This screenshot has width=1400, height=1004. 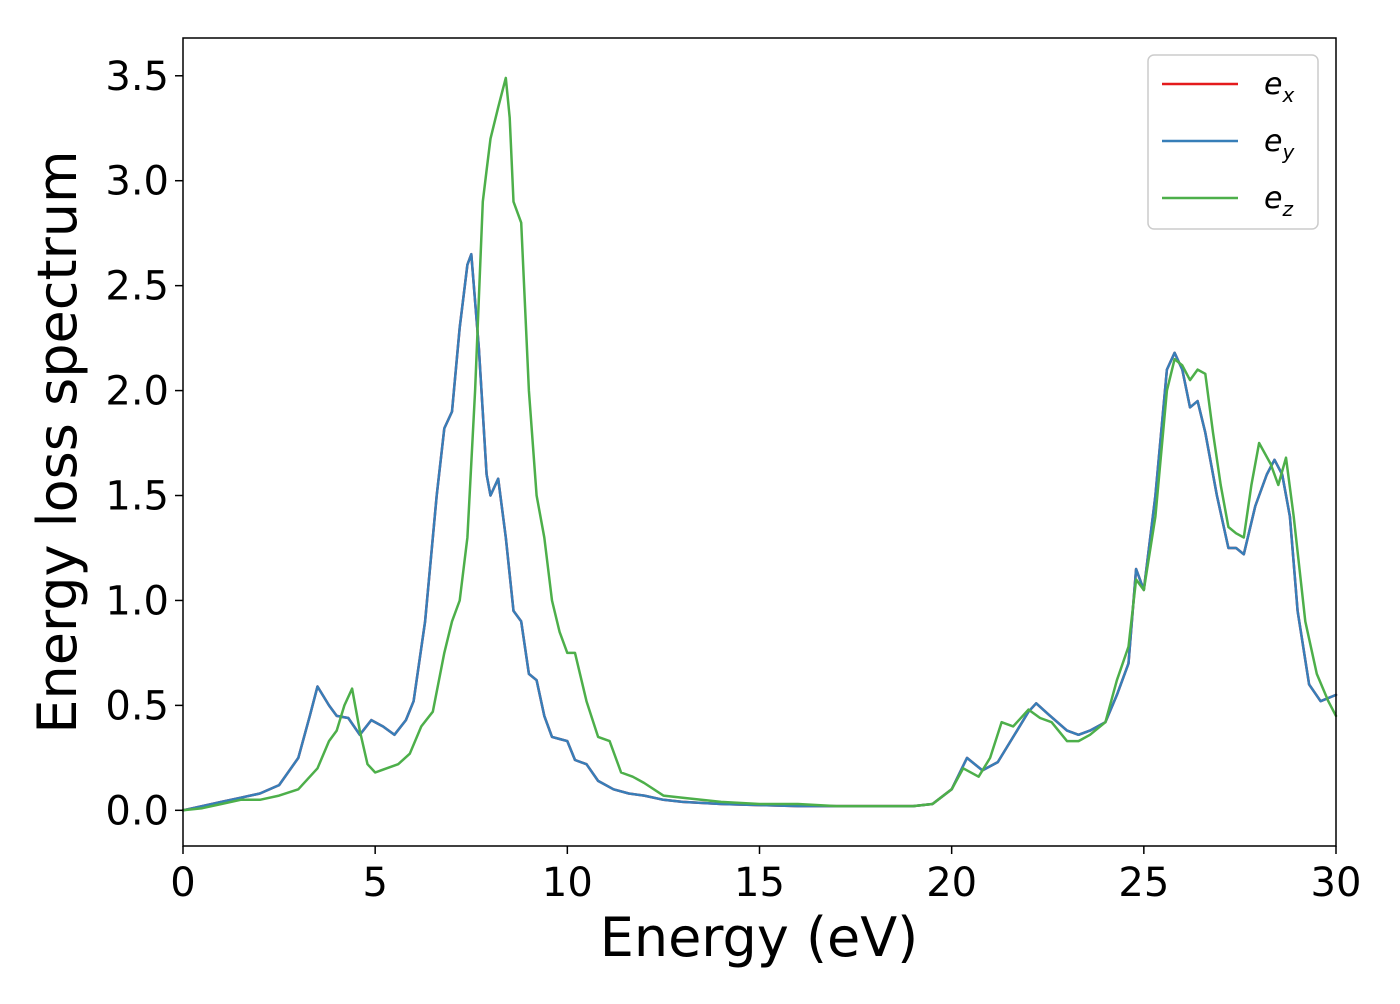 I want to click on y-tick-label: 0.5, so click(x=137, y=706).